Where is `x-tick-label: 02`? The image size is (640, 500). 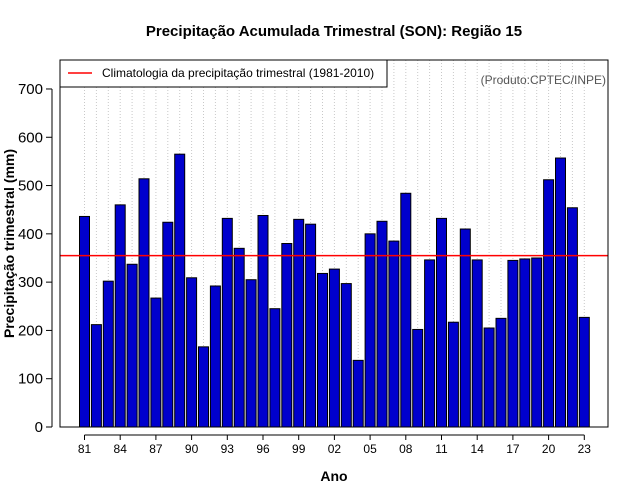 x-tick-label: 02 is located at coordinates (335, 449).